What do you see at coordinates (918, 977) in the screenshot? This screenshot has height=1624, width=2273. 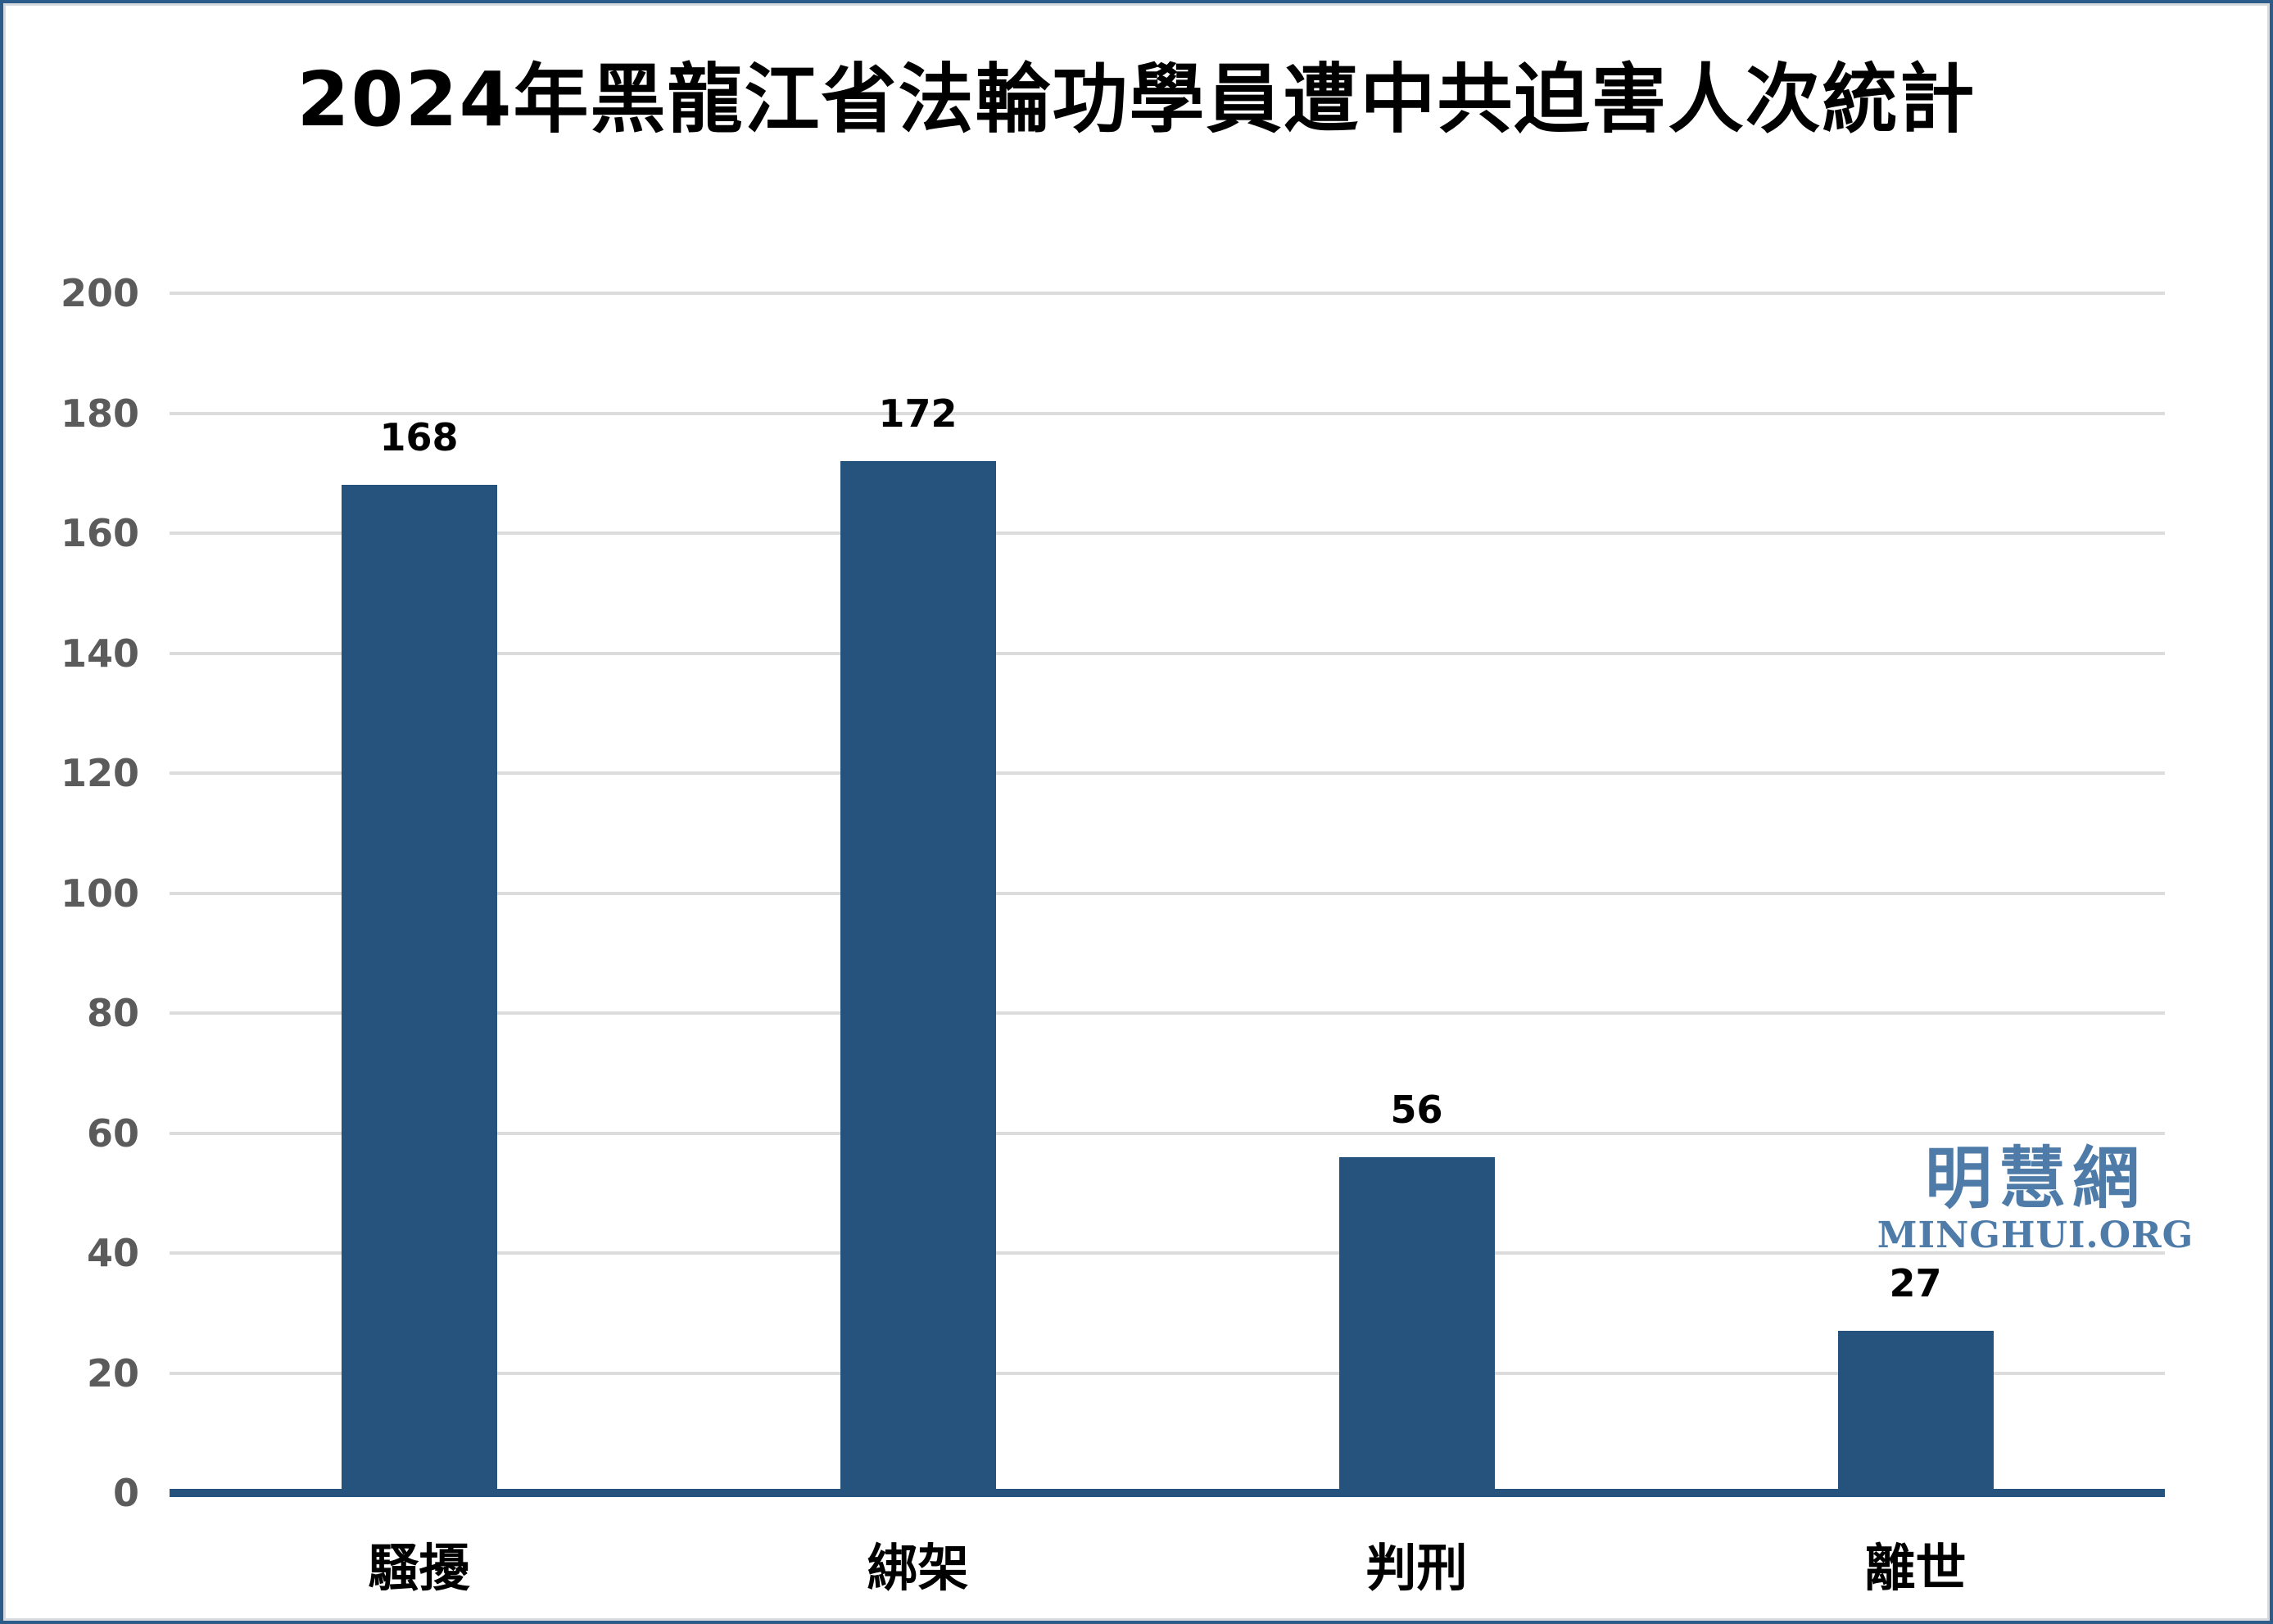 I see `bar-綁架` at bounding box center [918, 977].